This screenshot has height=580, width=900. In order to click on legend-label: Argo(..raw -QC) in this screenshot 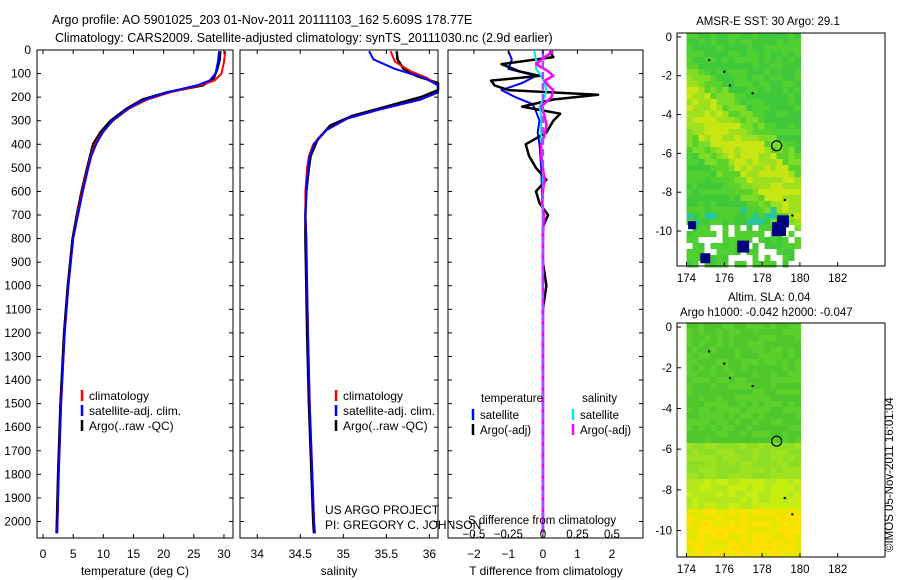, I will do `click(385, 426)`.